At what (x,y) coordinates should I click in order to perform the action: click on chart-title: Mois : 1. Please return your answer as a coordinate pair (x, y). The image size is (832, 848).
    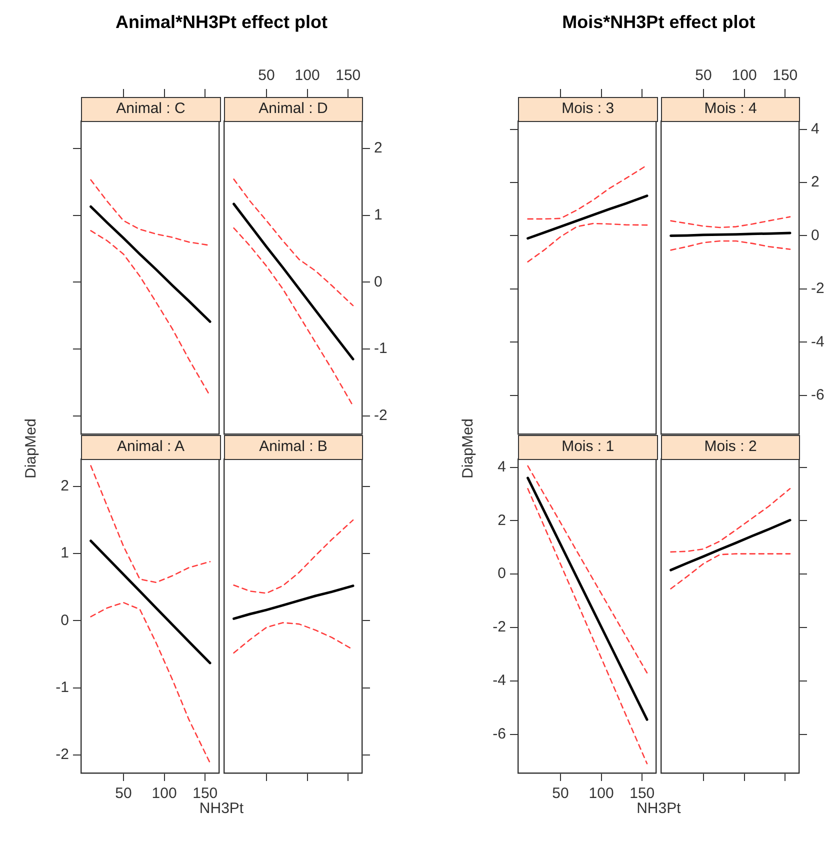
    Looking at the image, I should click on (588, 447).